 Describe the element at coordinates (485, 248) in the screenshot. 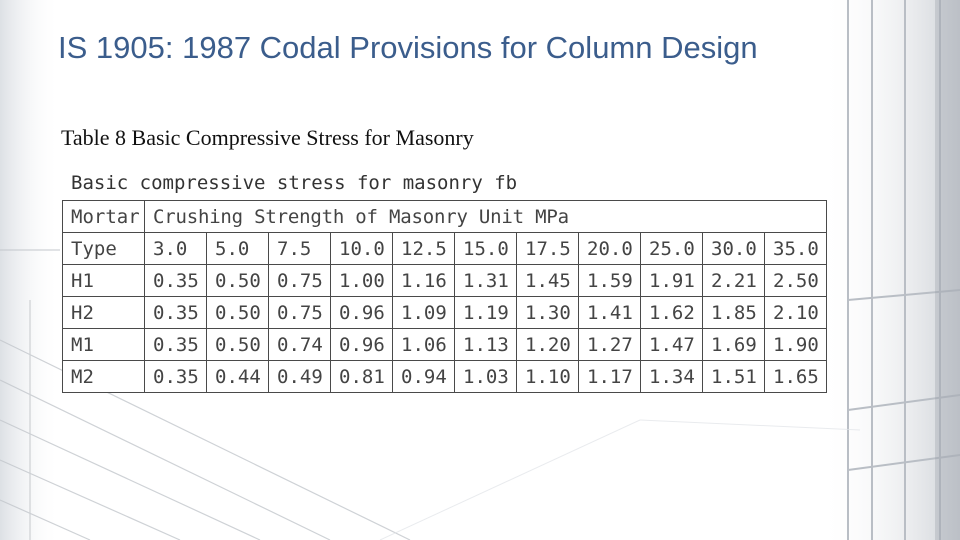

I see `strength-cell: 15.0` at that location.